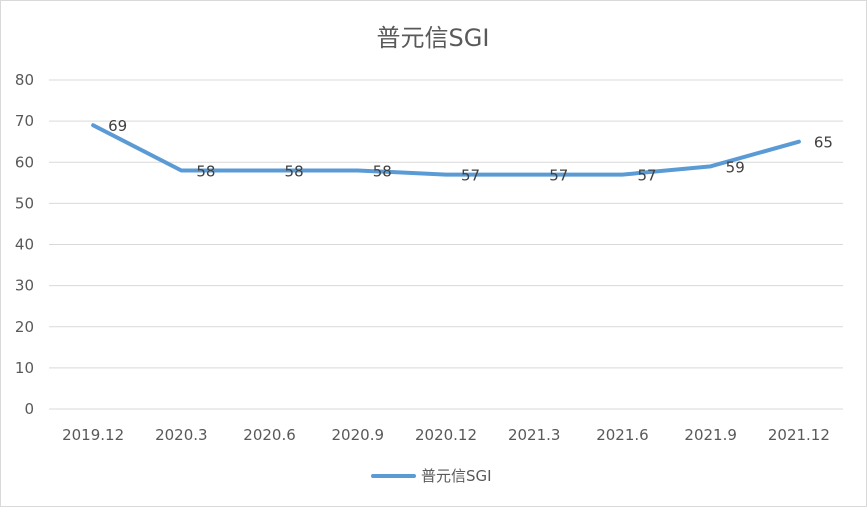  I want to click on series-layer, so click(446, 150).